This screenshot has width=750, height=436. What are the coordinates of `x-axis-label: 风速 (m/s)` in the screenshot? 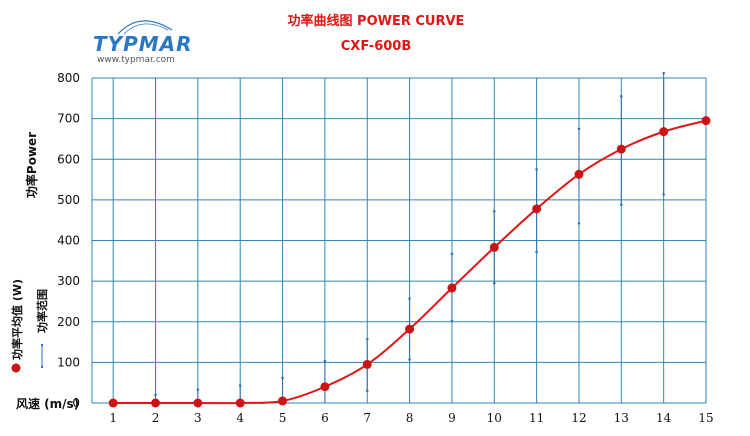 It's located at (47, 403).